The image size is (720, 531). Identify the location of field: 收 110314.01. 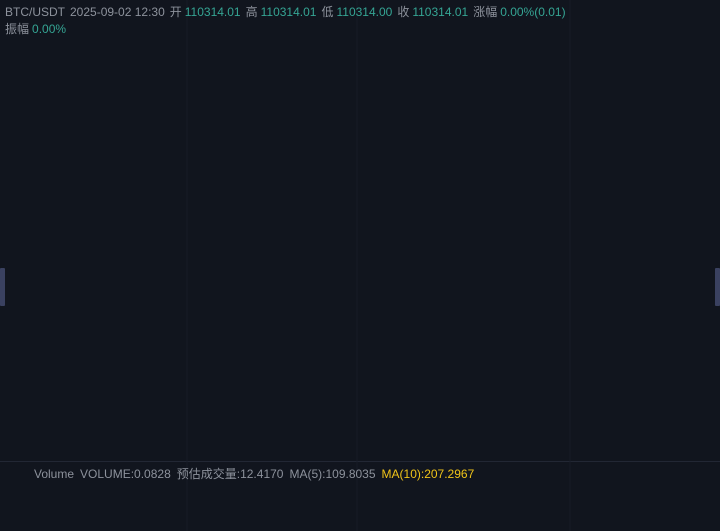
(432, 12).